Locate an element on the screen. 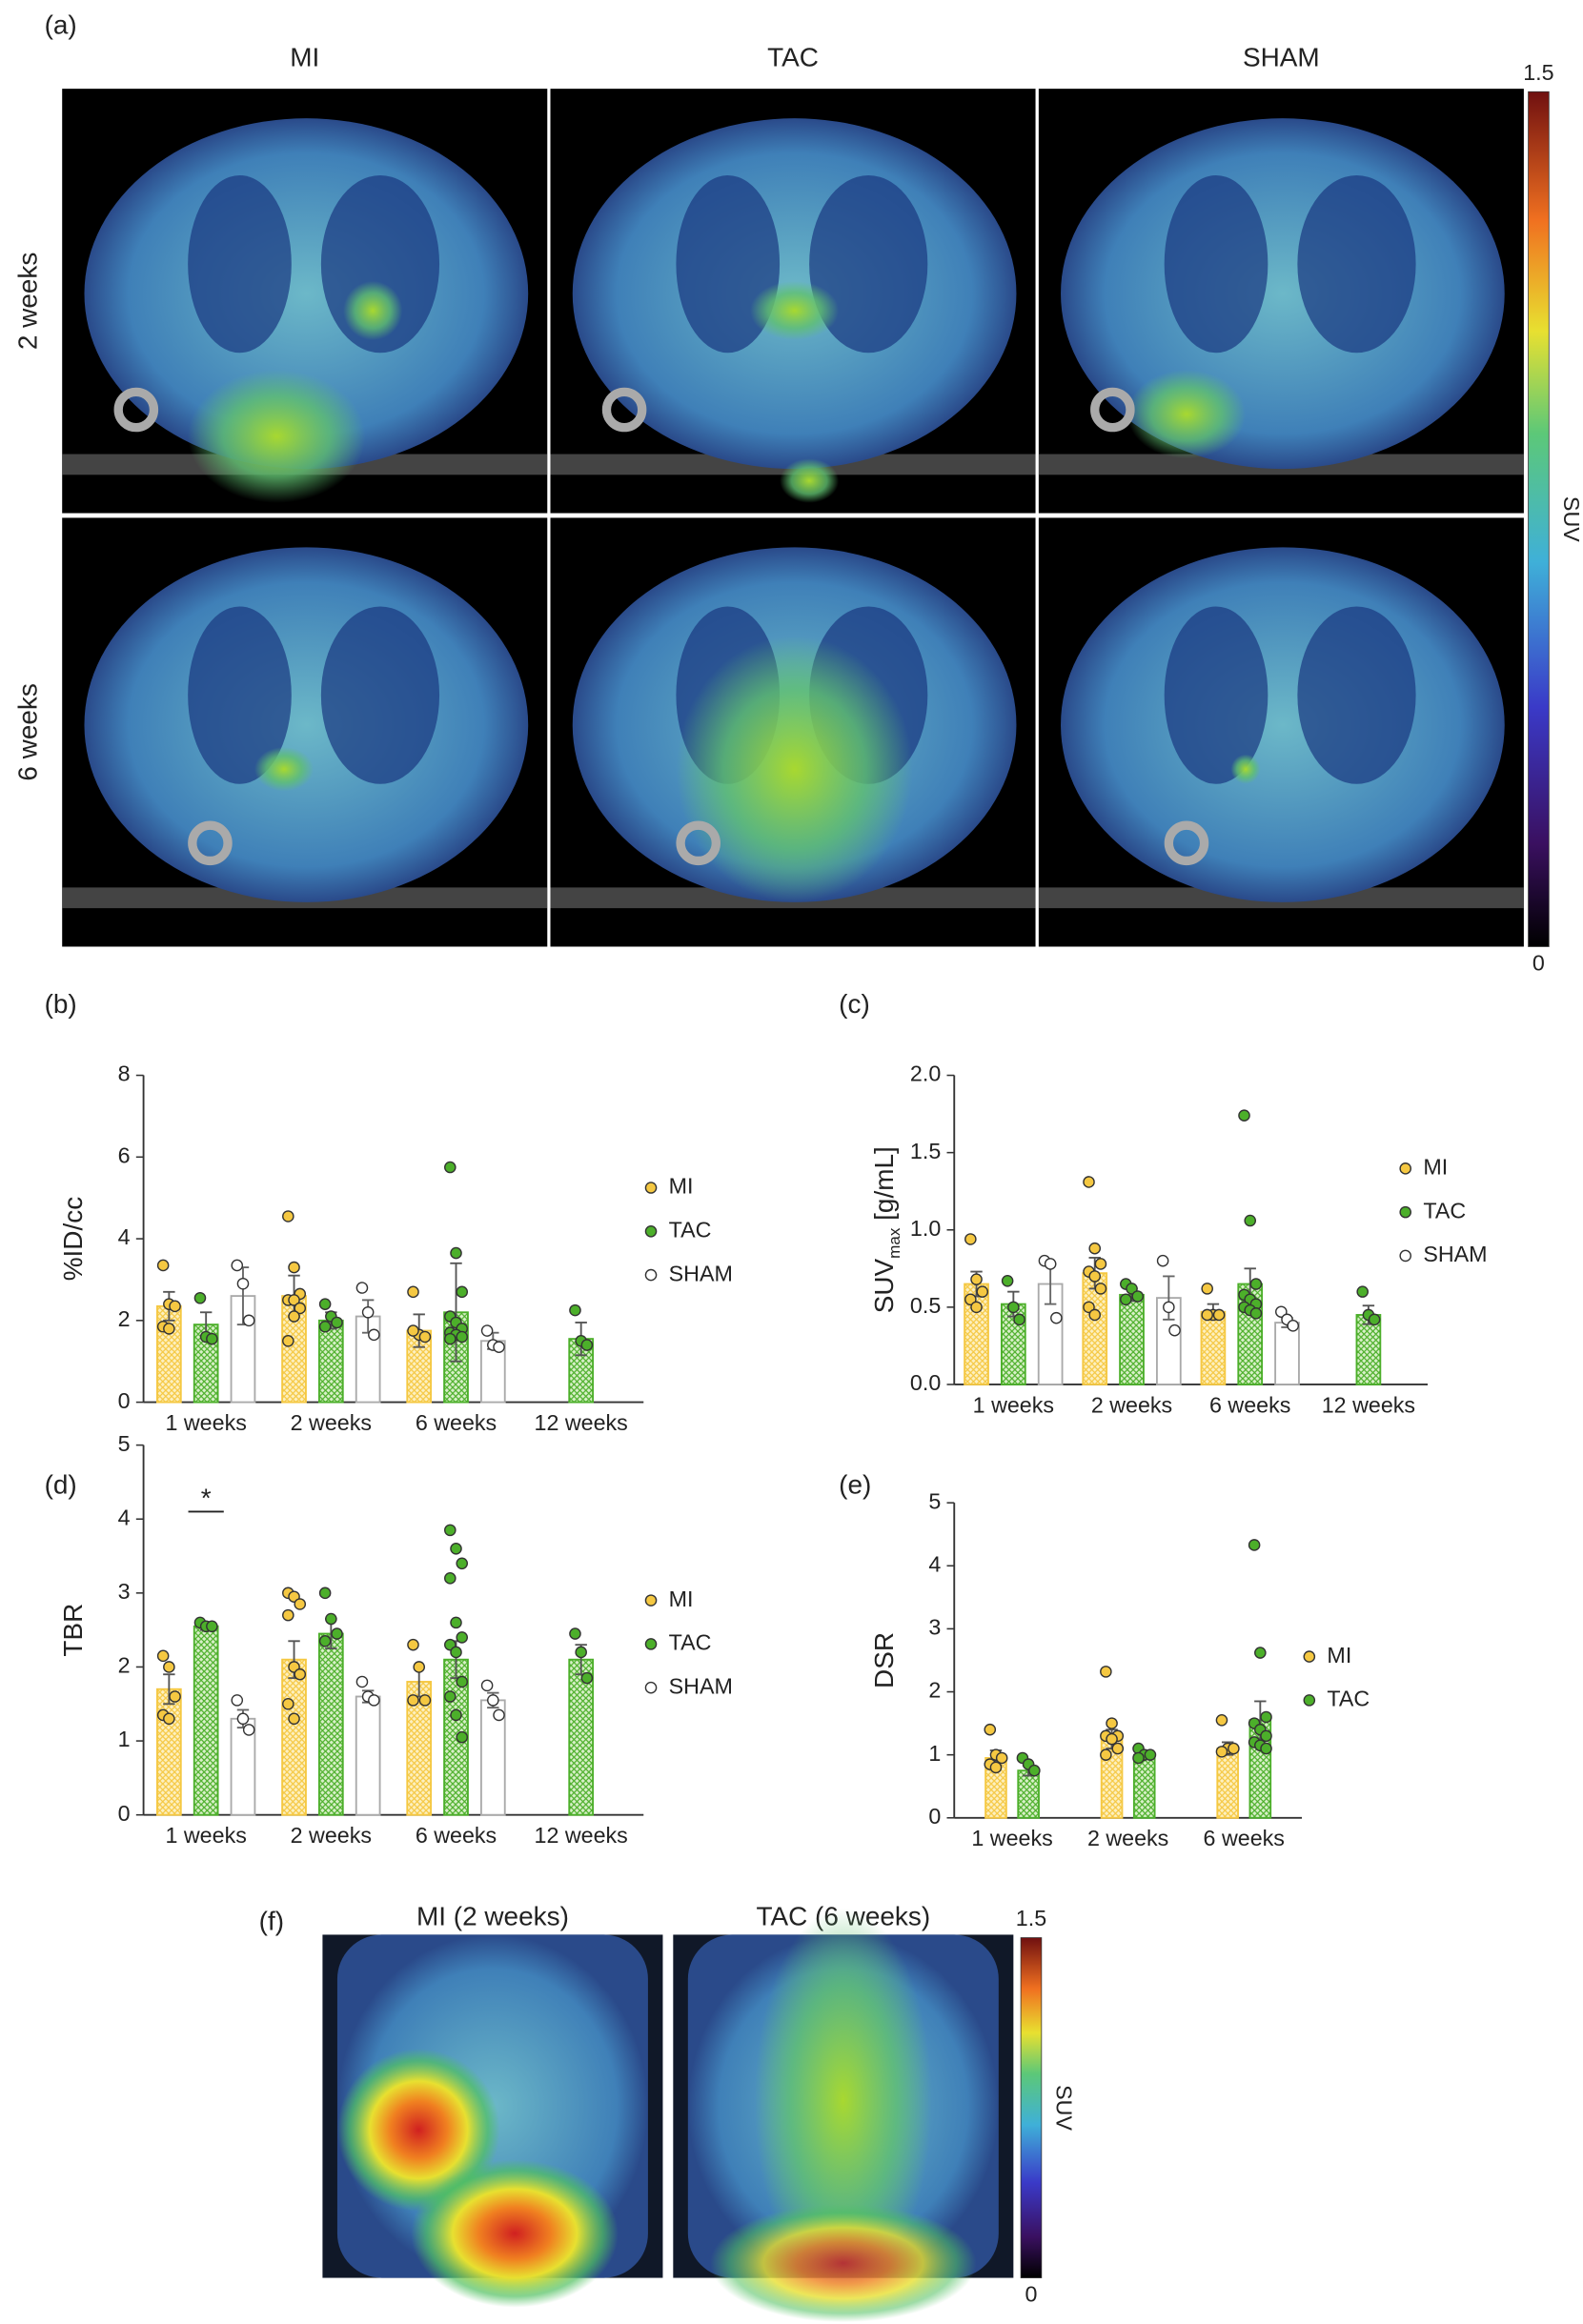 This screenshot has width=1583, height=2324. scan-image is located at coordinates (305, 301).